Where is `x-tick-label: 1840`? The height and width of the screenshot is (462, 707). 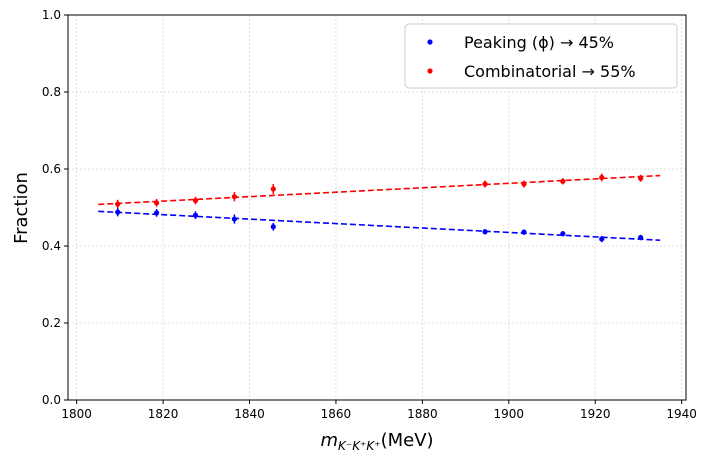 x-tick-label: 1840 is located at coordinates (249, 414).